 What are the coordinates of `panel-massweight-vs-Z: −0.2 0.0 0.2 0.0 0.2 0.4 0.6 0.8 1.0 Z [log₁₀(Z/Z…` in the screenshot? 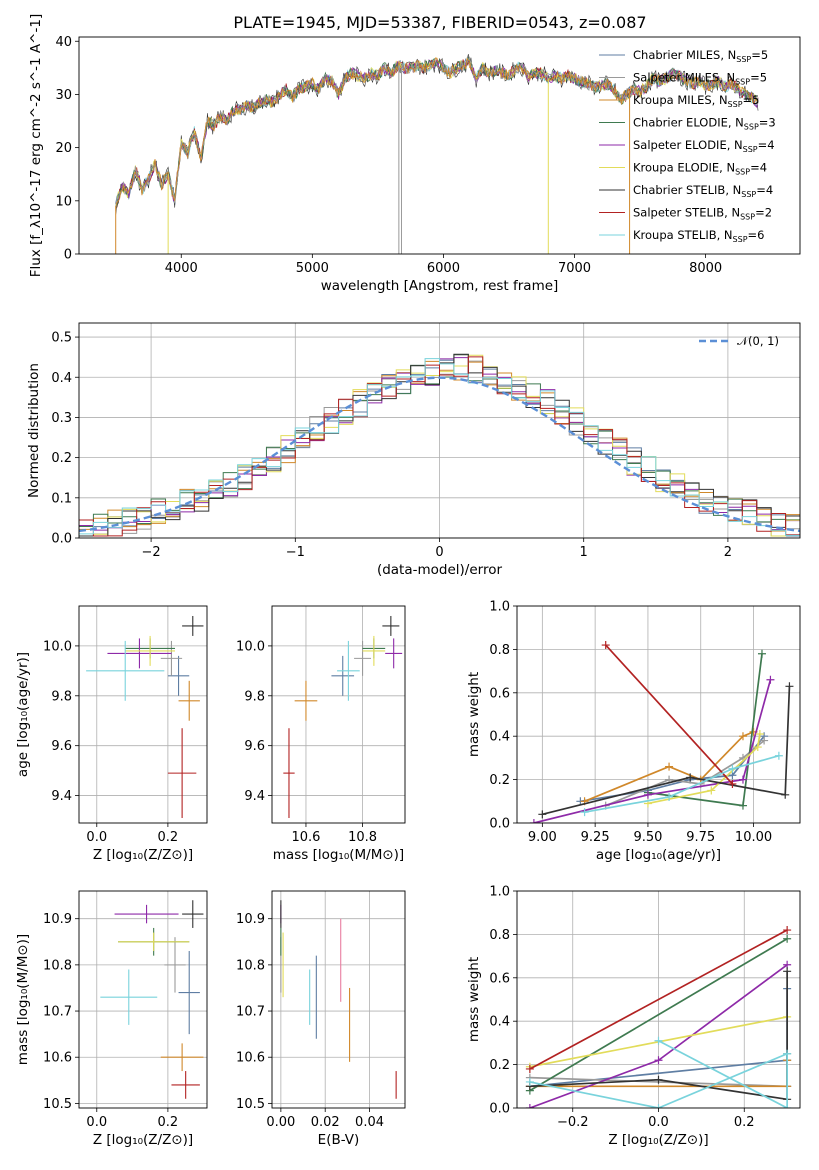 It's located at (633, 1016).